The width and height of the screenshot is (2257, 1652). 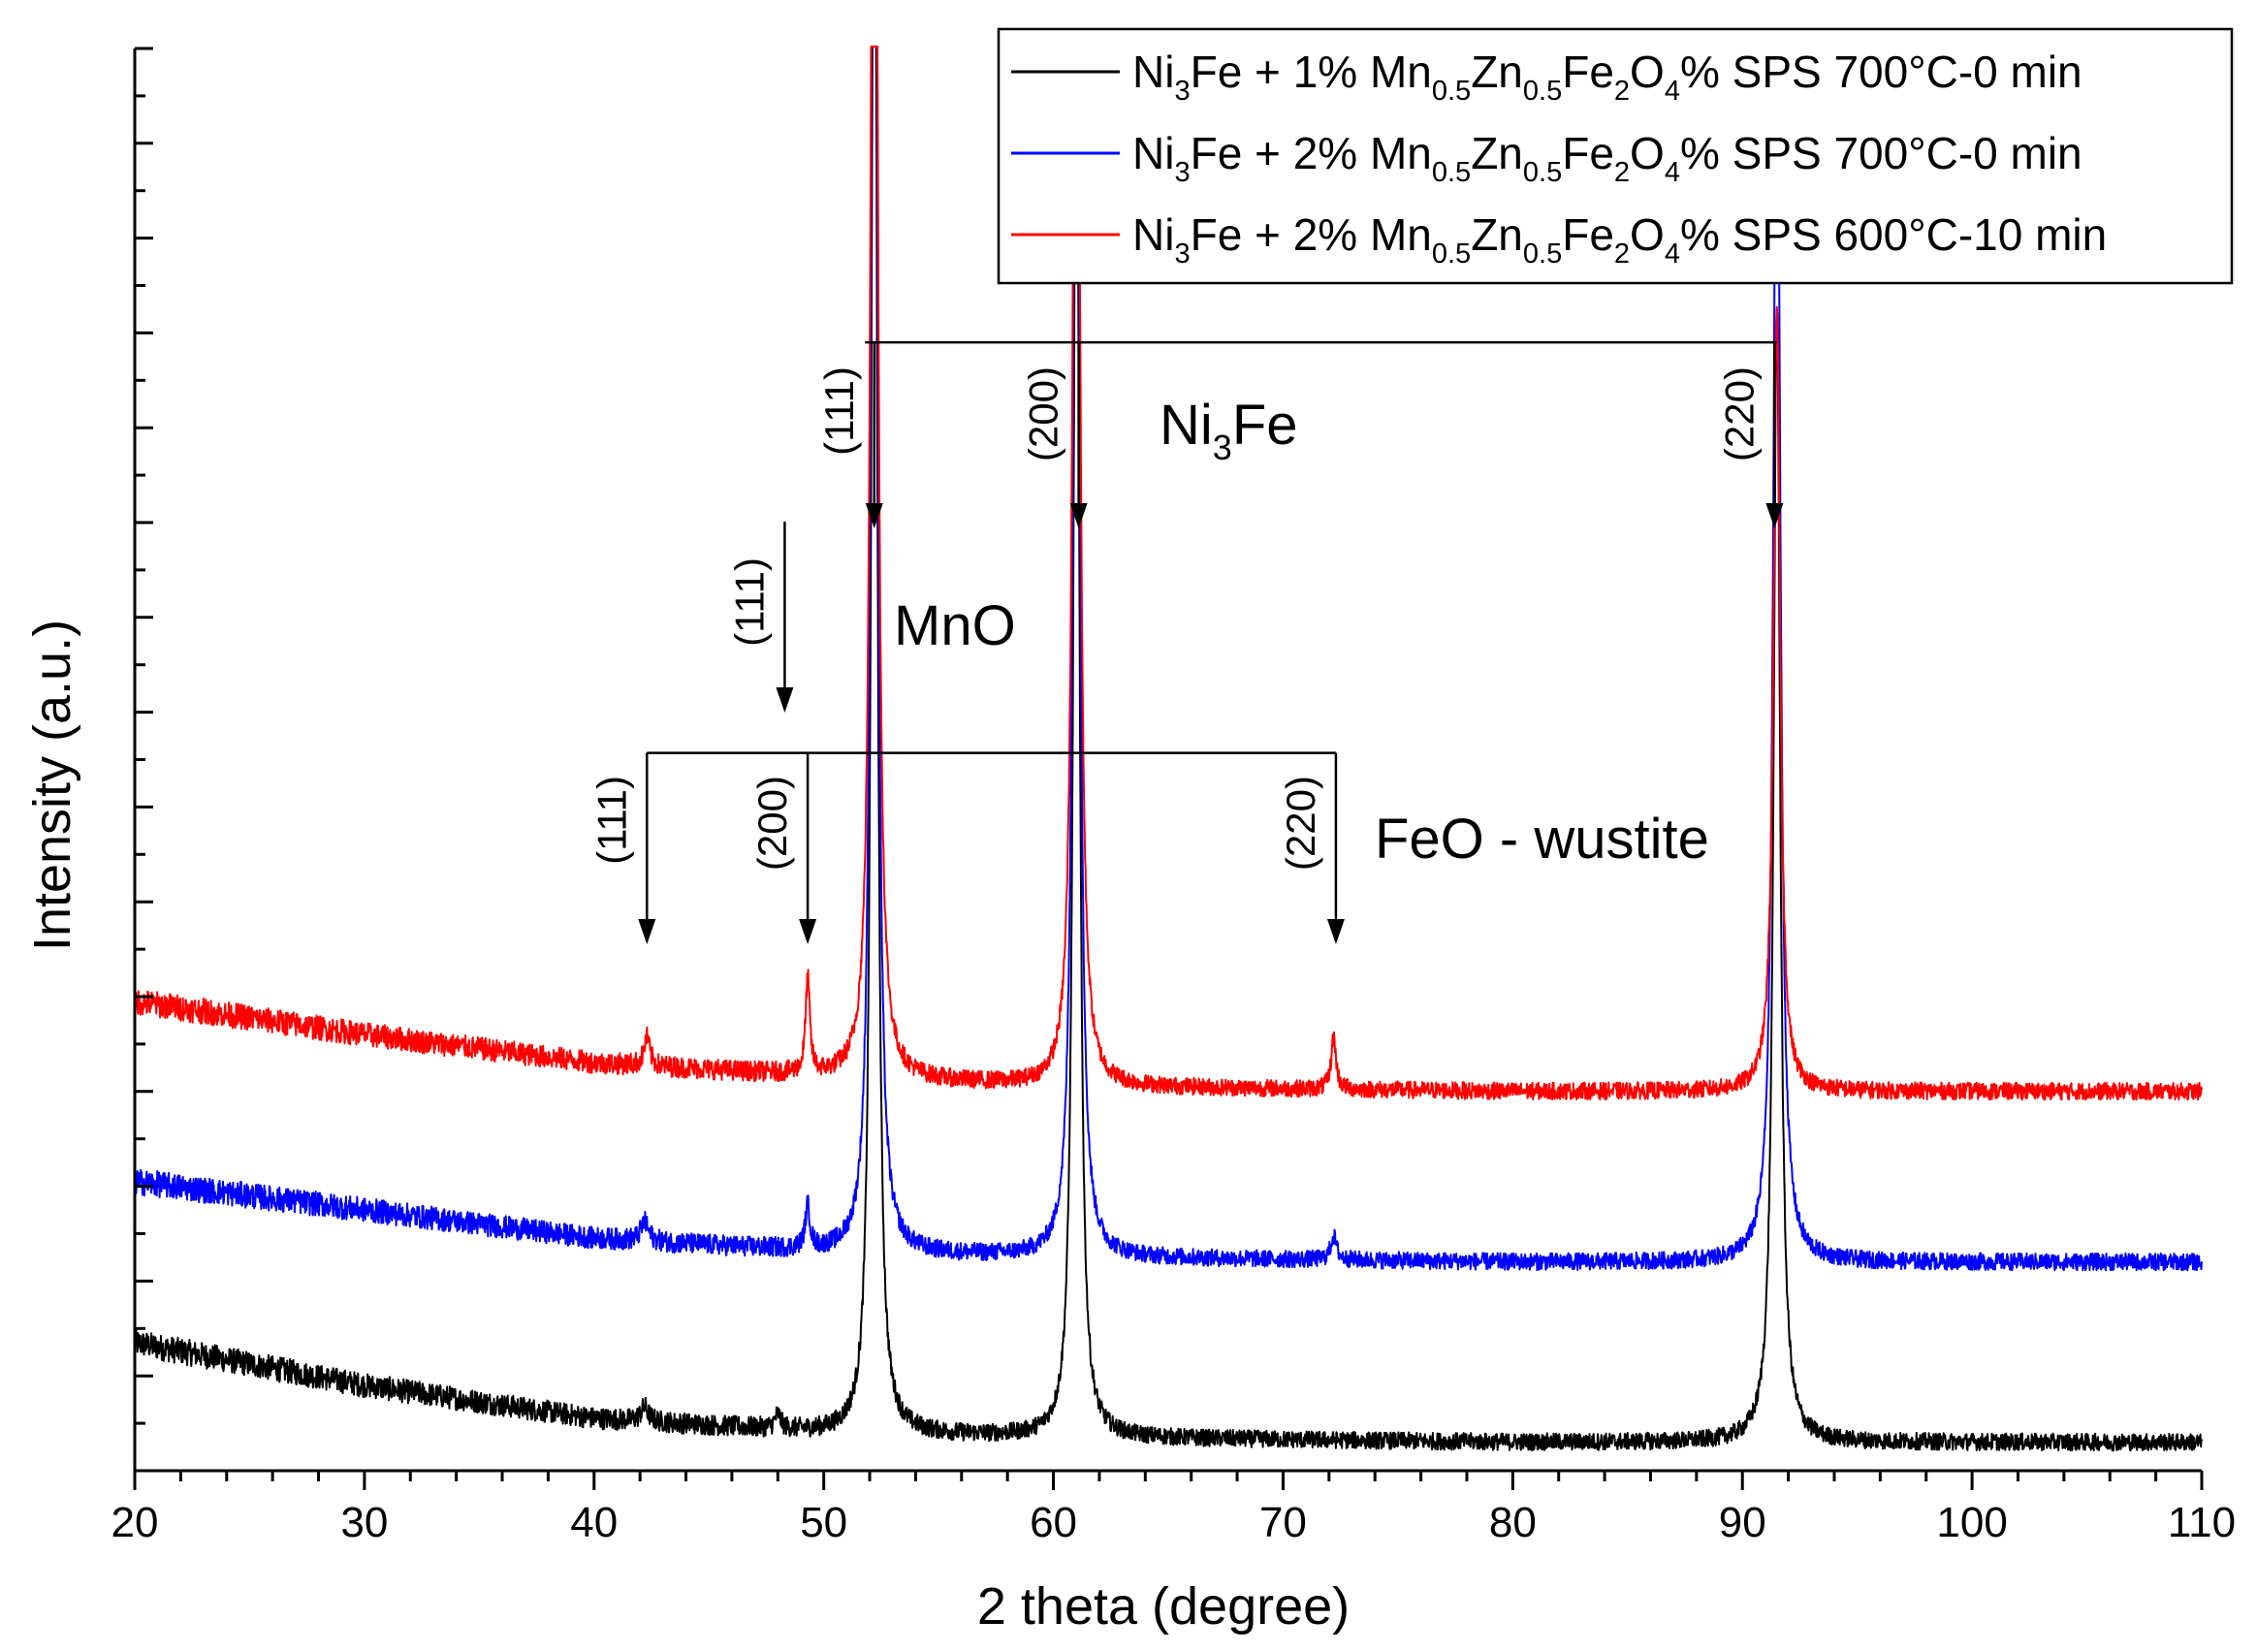 I want to click on legend-box, so click(x=1616, y=156).